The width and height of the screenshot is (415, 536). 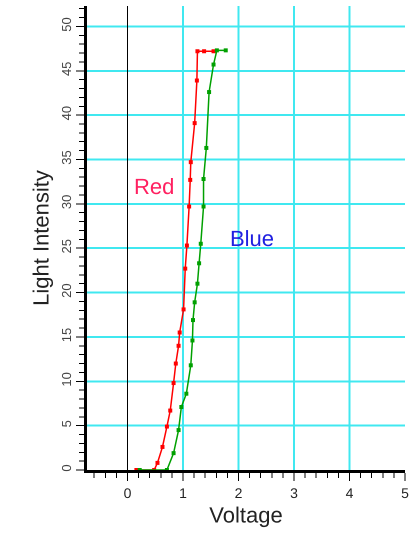 What do you see at coordinates (66, 69) in the screenshot?
I see `y-tick-label: 45` at bounding box center [66, 69].